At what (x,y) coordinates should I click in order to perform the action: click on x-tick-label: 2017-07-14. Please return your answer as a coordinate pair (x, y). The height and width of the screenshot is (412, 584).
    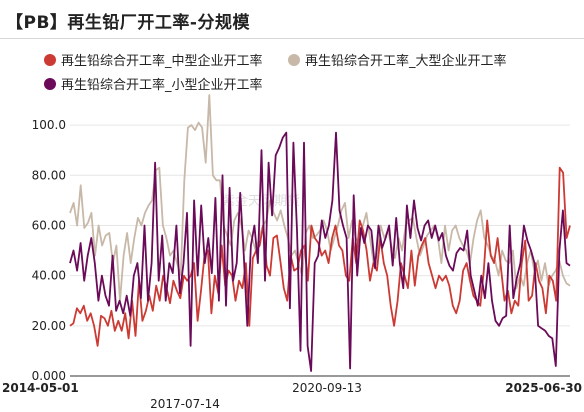
    Looking at the image, I should click on (185, 404).